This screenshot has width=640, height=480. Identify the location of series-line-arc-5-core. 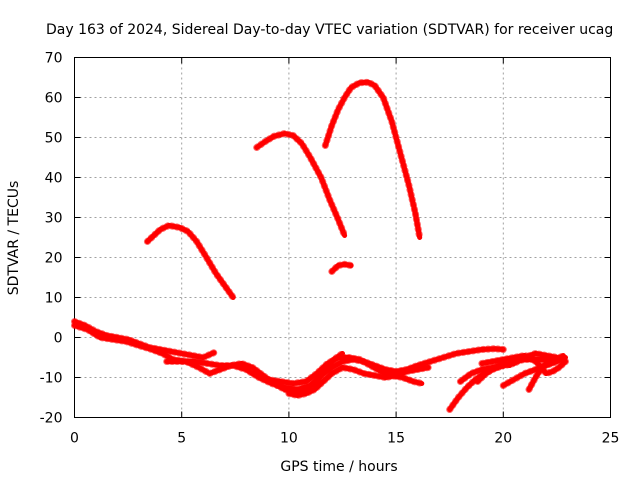
(144, 339).